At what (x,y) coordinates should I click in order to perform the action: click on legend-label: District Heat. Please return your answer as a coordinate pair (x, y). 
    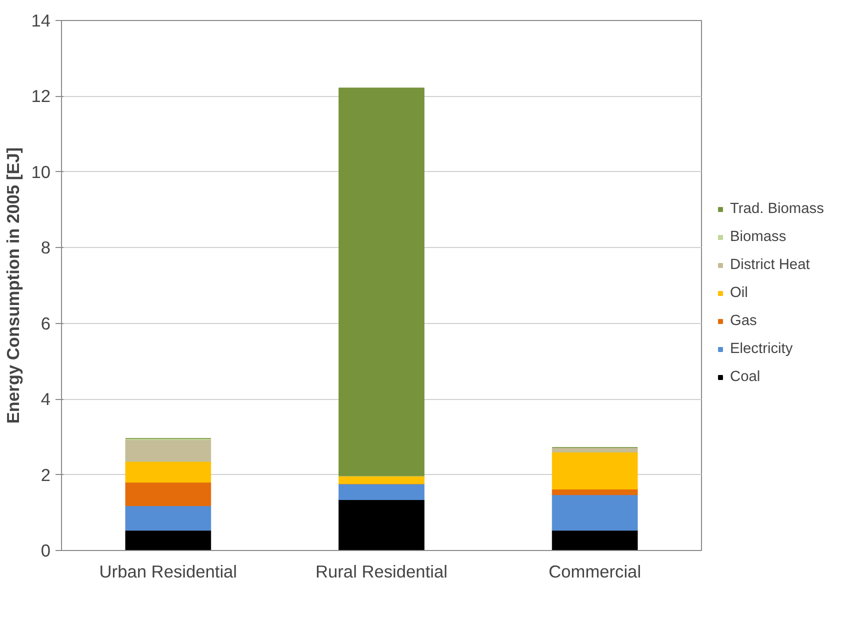
    Looking at the image, I should click on (770, 265).